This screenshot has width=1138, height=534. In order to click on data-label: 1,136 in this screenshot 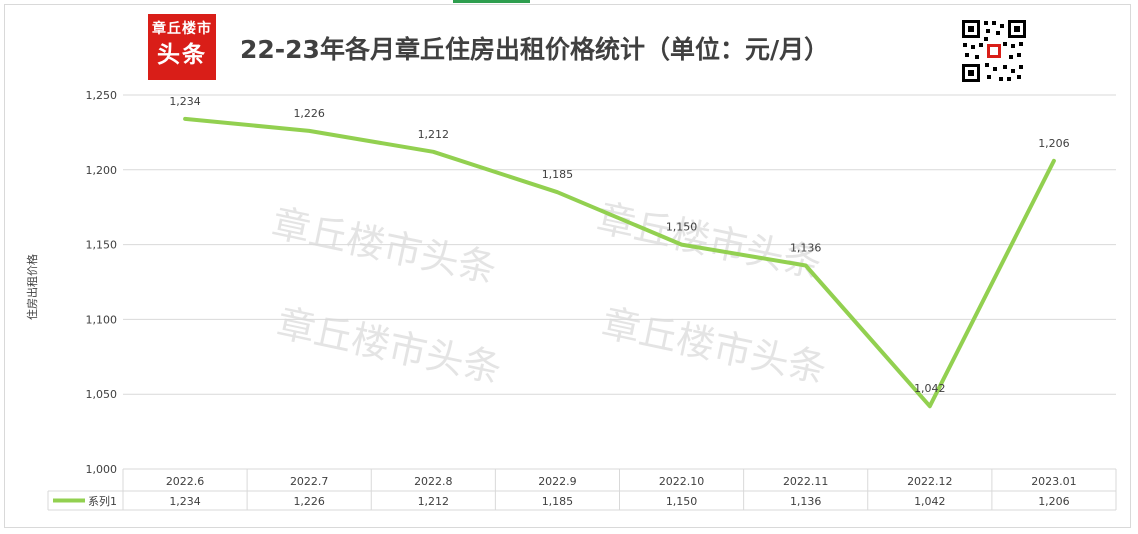, I will do `click(806, 248)`.